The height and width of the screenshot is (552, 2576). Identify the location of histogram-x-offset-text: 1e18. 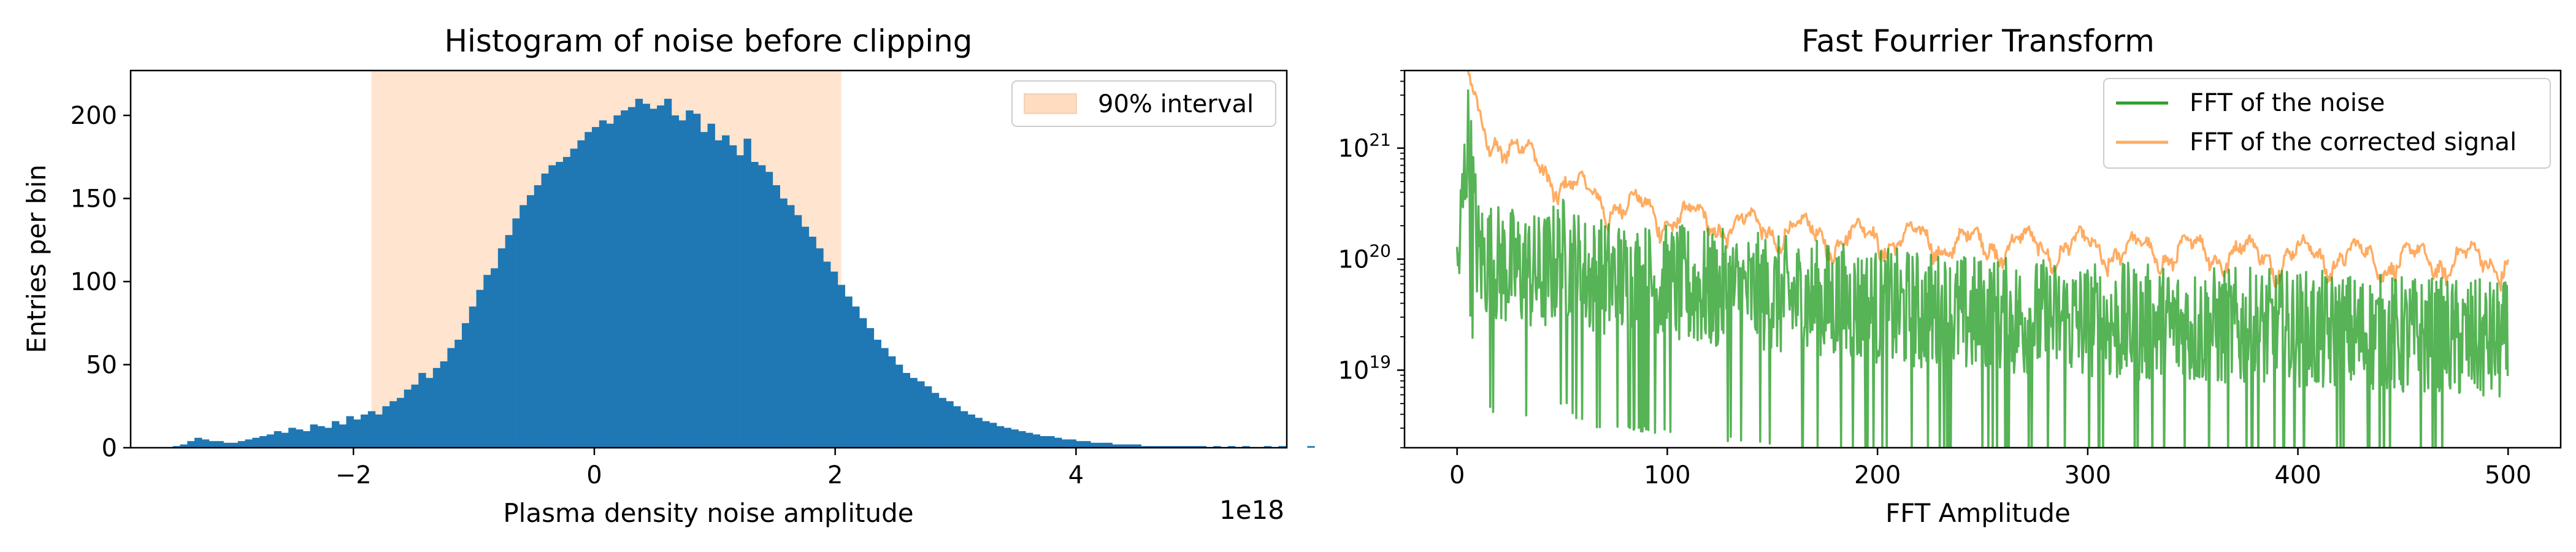
(1251, 510).